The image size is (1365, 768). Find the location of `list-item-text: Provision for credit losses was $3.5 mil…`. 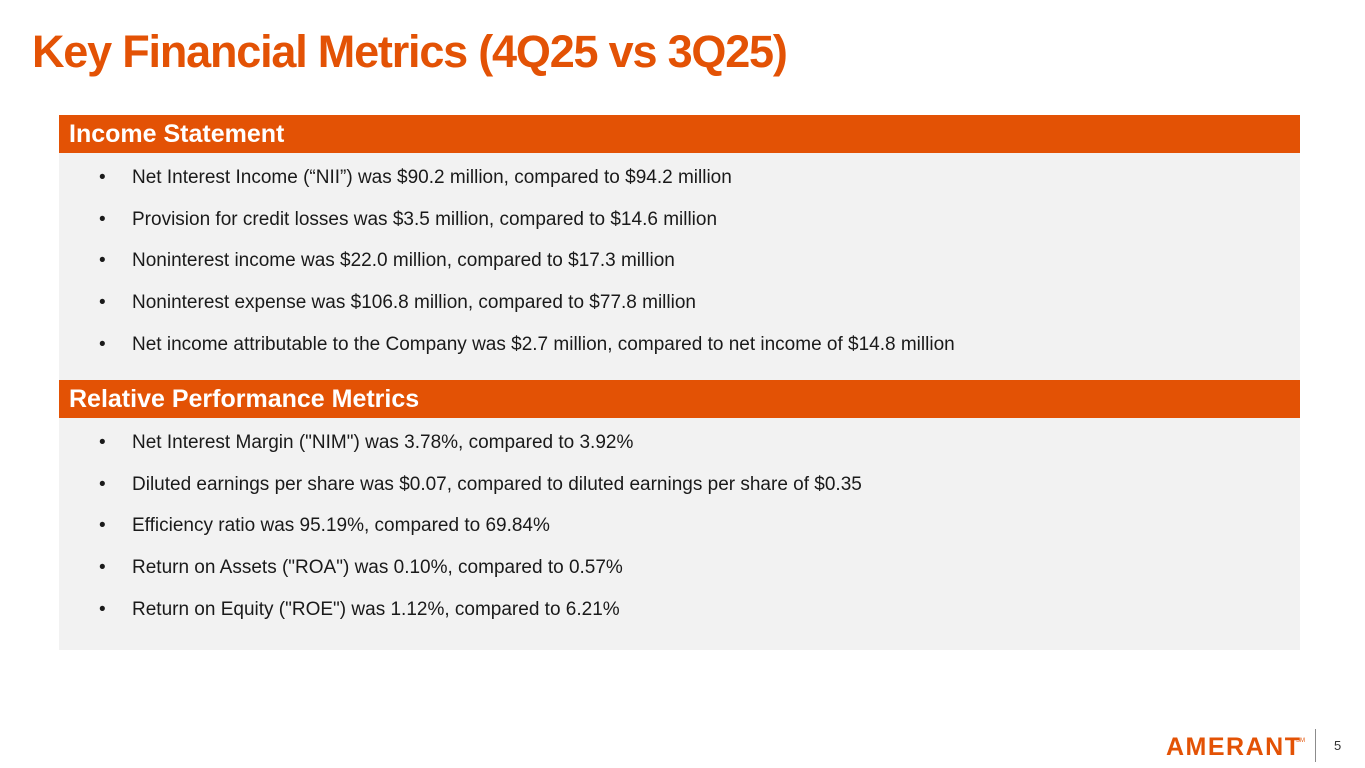

list-item-text: Provision for credit losses was $3.5 mil… is located at coordinates (425, 219).